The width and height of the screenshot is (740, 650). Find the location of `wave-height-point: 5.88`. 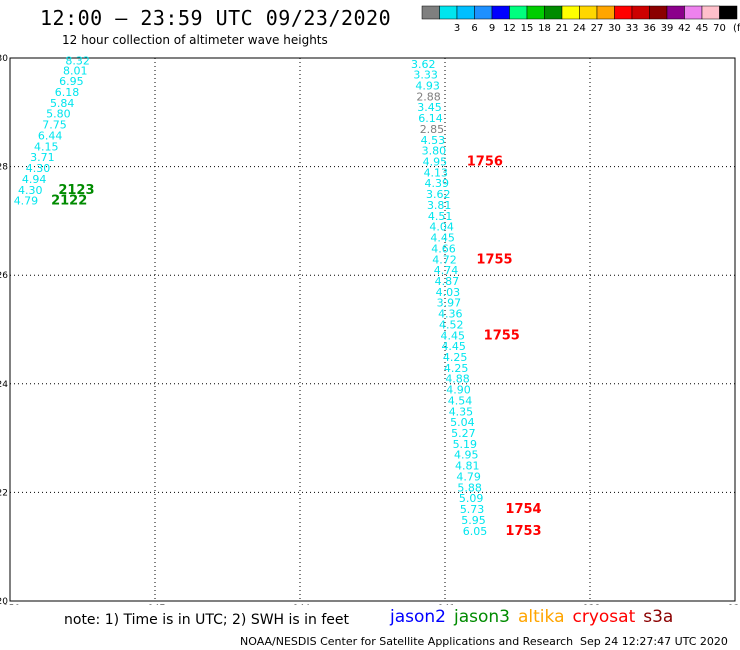

wave-height-point: 5.88 is located at coordinates (469, 487).